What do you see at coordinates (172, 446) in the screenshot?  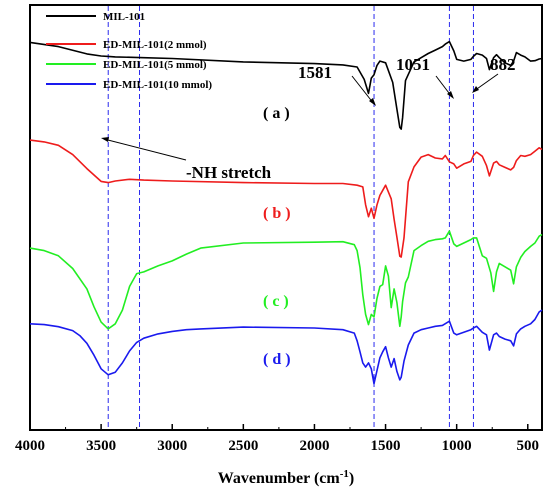 I see `x-tick-label-3000: 3000` at bounding box center [172, 446].